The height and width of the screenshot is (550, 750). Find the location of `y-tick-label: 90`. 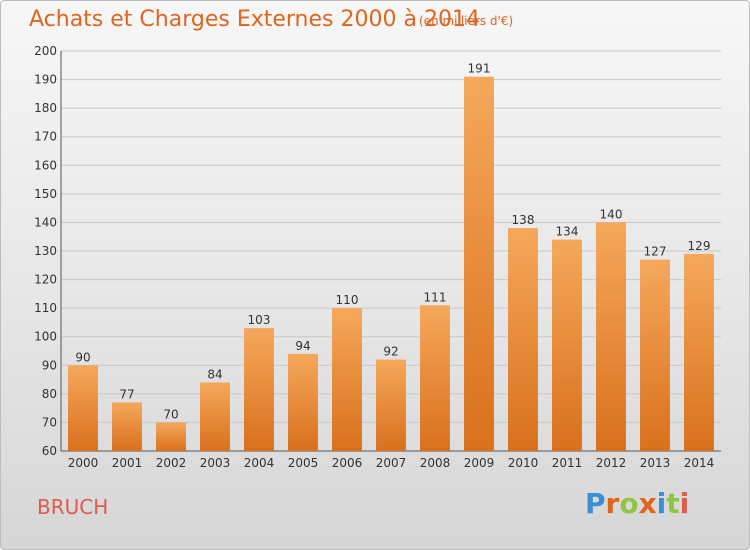

y-tick-label: 90 is located at coordinates (49, 365).